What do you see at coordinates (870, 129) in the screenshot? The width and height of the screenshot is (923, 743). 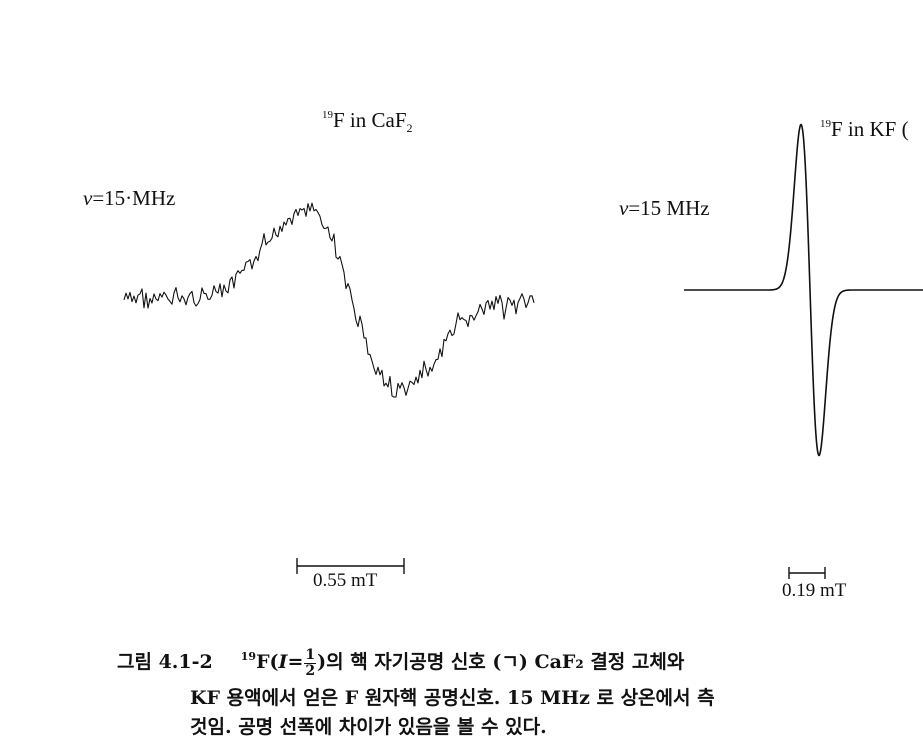 I see `right-nucleus-text: F in KF (` at bounding box center [870, 129].